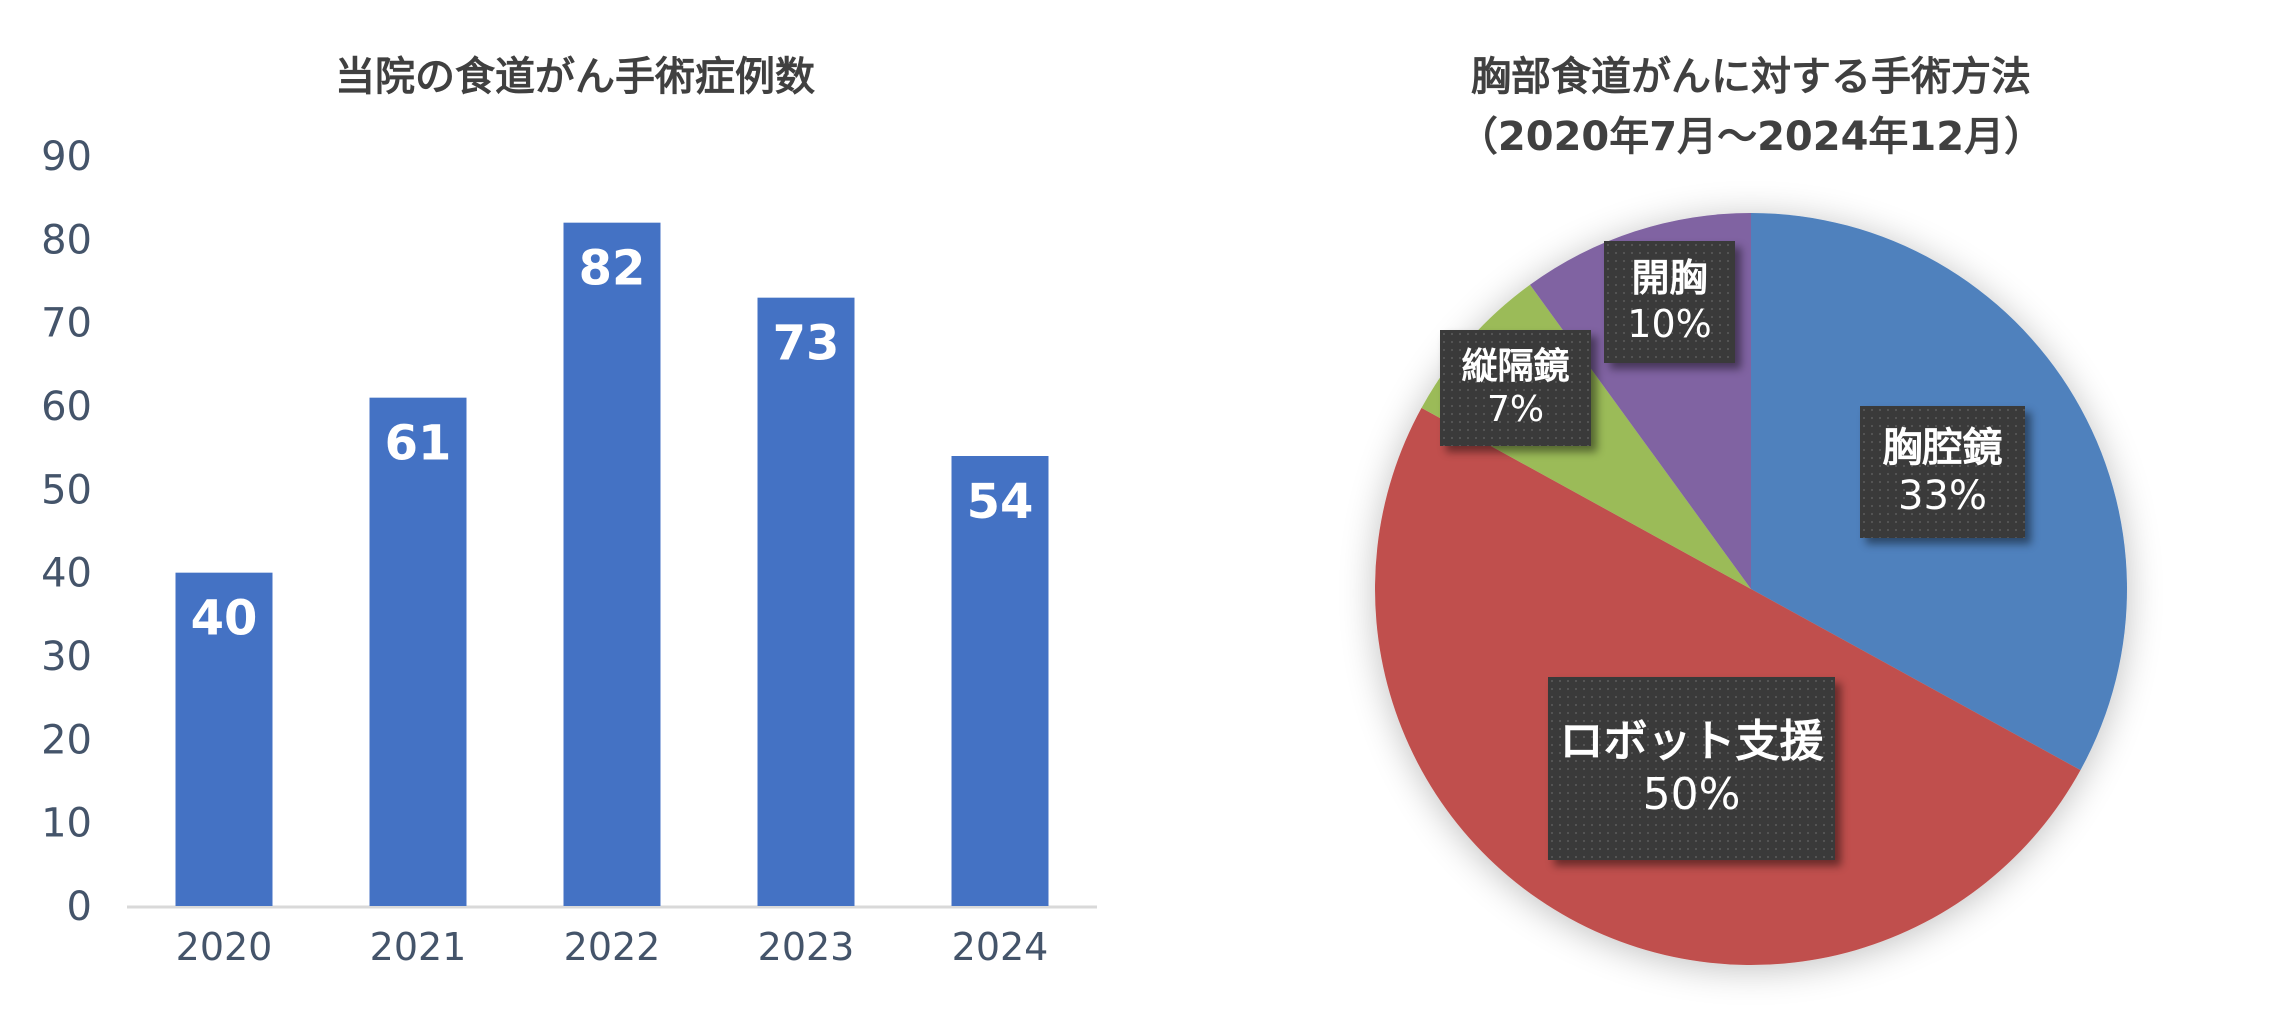 The width and height of the screenshot is (2282, 1010). Describe the element at coordinates (1942, 472) in the screenshot. I see `pie-data-label: 胸腔鏡 33%` at that location.